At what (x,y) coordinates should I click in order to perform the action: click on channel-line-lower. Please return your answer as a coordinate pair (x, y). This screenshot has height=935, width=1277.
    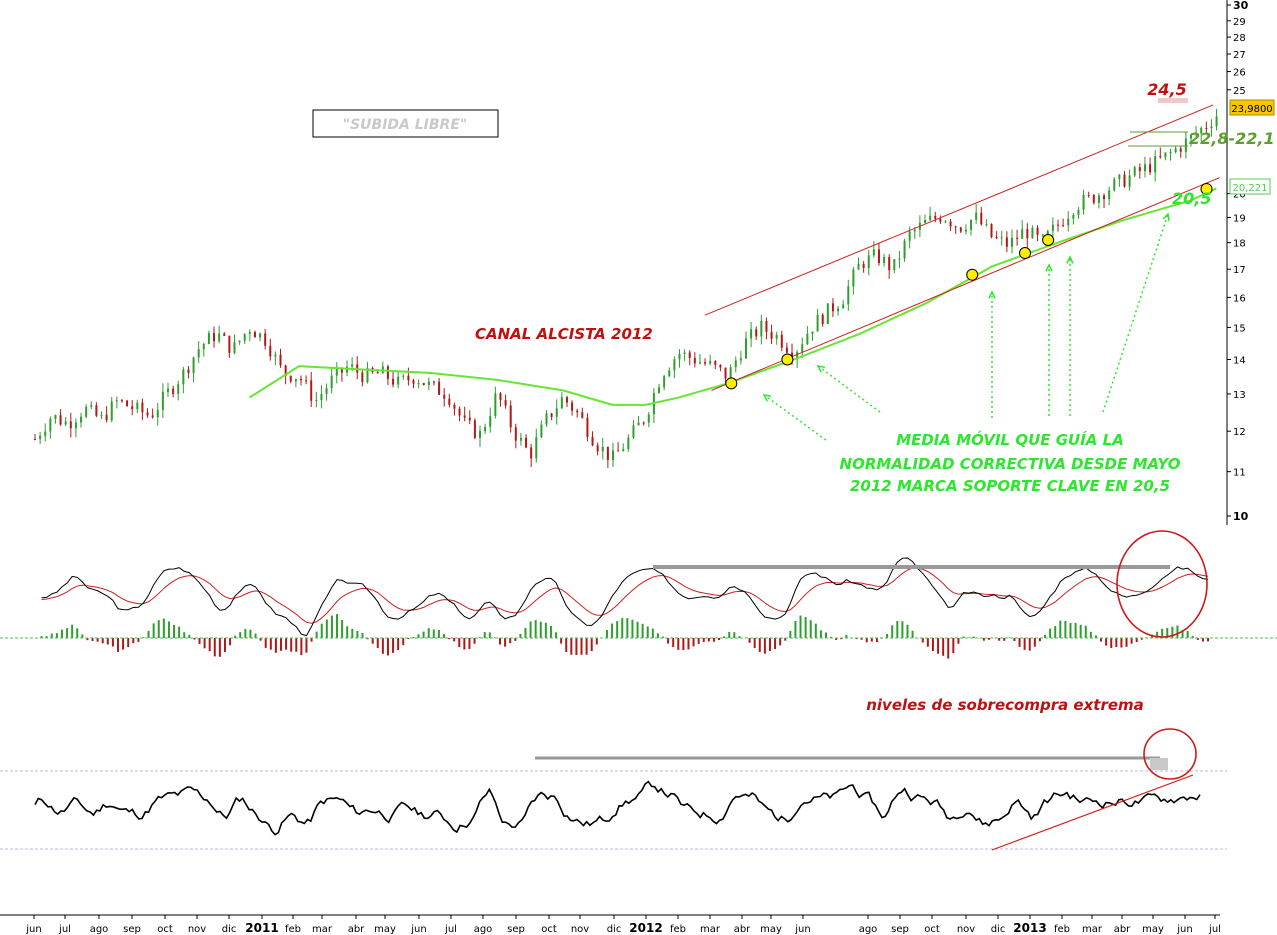
    Looking at the image, I should click on (965, 284).